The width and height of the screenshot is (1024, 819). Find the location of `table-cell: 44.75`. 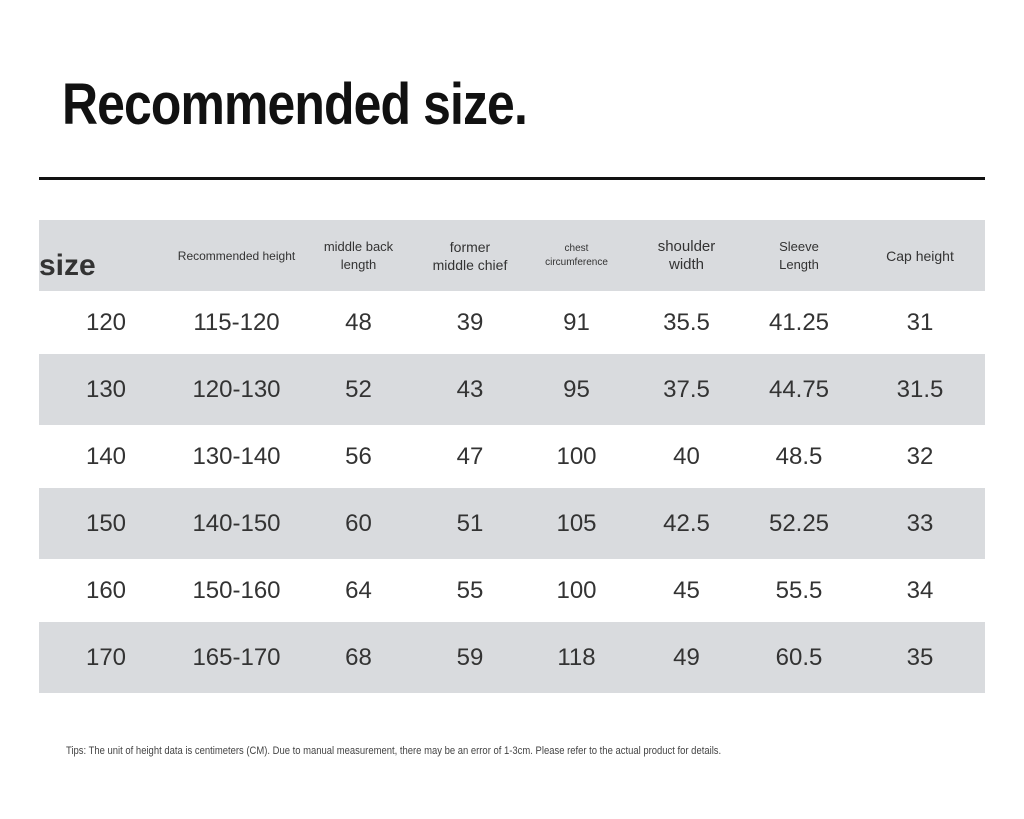

table-cell: 44.75 is located at coordinates (799, 389).